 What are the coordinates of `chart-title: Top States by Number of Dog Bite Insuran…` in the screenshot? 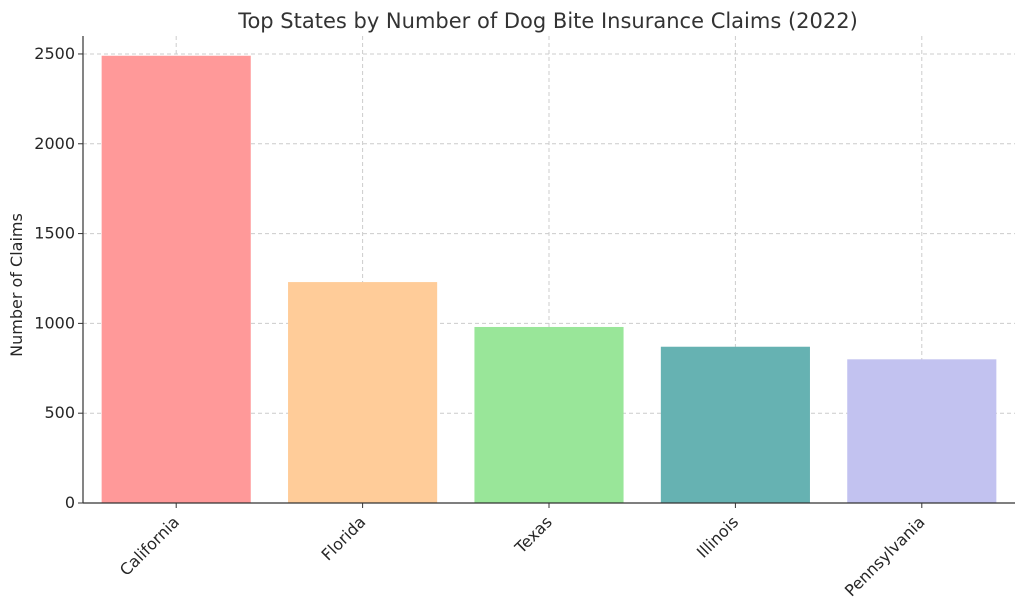 It's located at (547, 21).